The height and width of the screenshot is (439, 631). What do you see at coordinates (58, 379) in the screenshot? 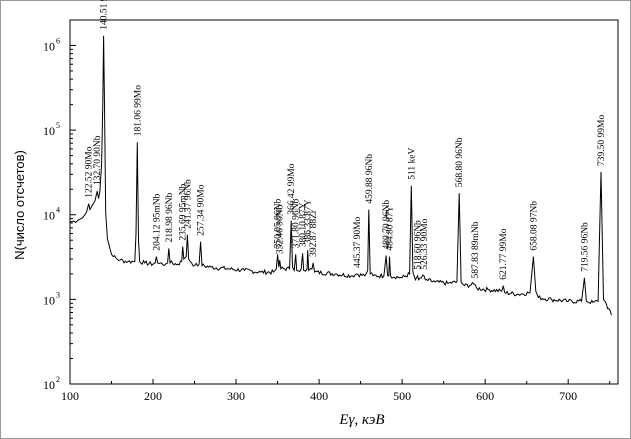
I see `y-tick-exponent: 2` at bounding box center [58, 379].